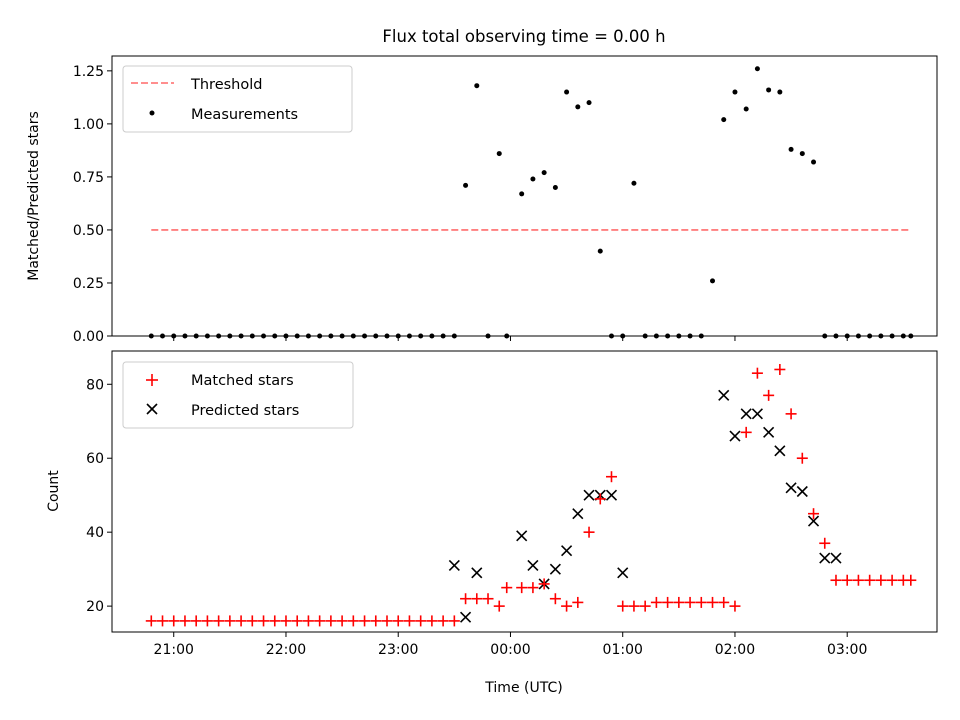  I want to click on bottom-x-ticks: 21:00 22:00 23:00 00:00 01:00 02:00 03:00, so click(510, 645).